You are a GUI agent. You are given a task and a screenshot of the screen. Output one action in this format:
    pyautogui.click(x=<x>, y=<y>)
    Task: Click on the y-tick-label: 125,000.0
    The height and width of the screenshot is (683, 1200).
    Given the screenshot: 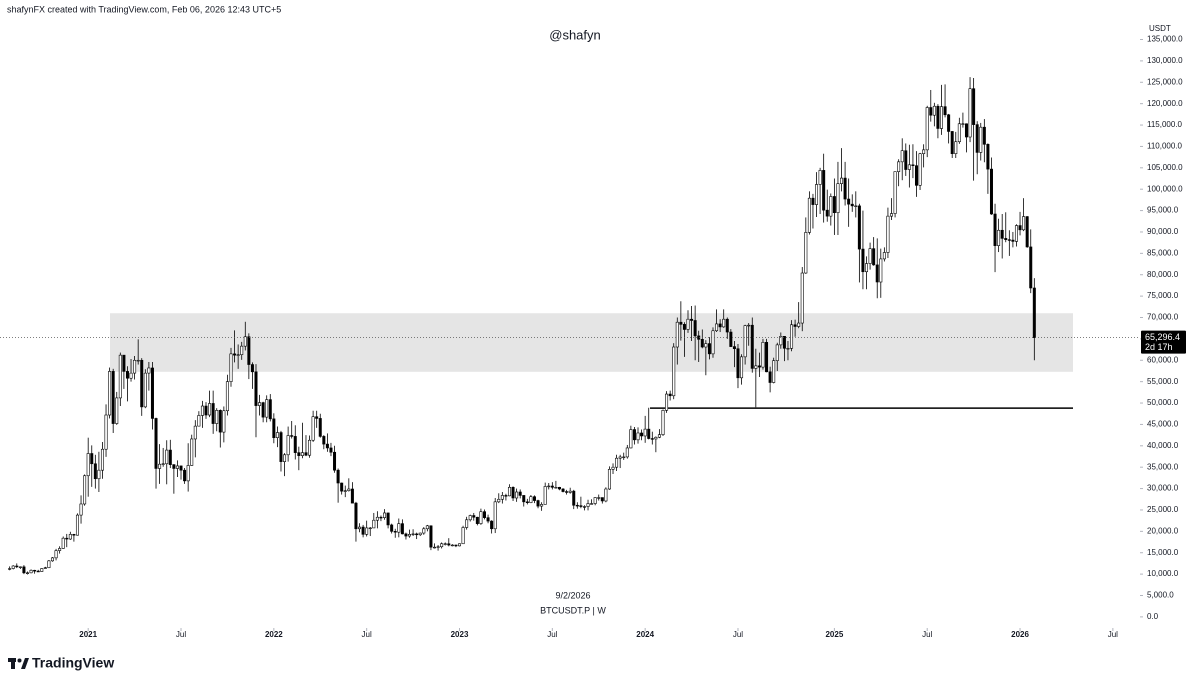 What is the action you would take?
    pyautogui.click(x=1165, y=81)
    